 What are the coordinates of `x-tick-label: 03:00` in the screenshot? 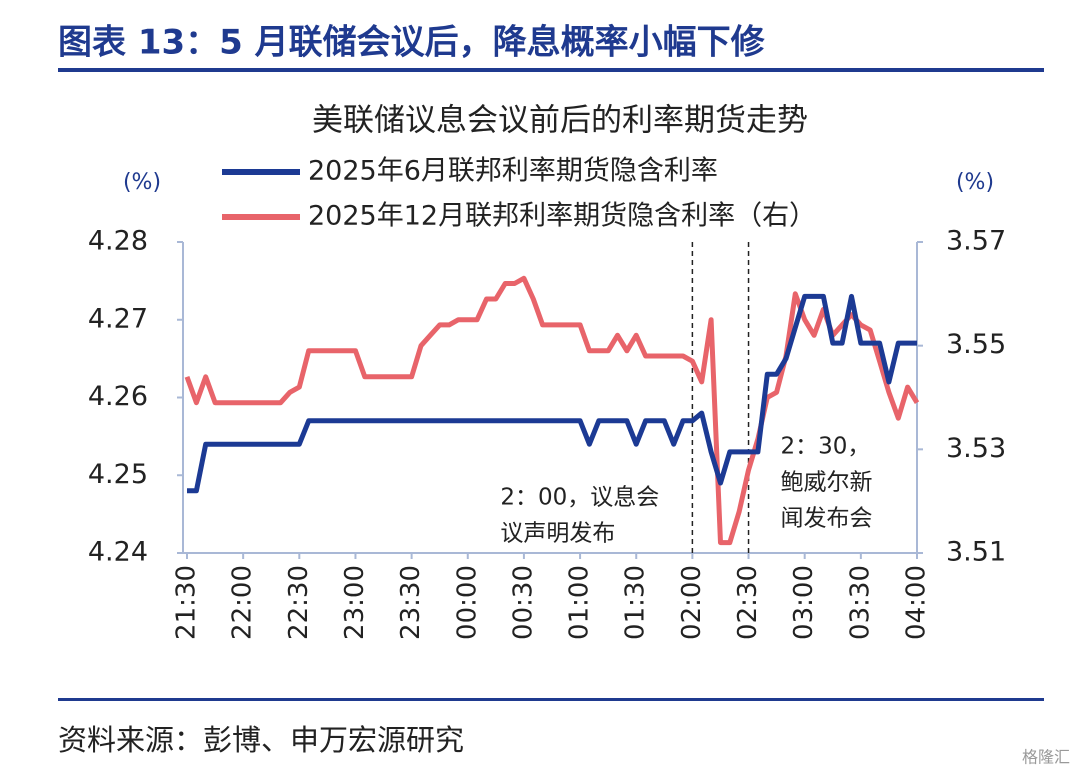 It's located at (804, 602).